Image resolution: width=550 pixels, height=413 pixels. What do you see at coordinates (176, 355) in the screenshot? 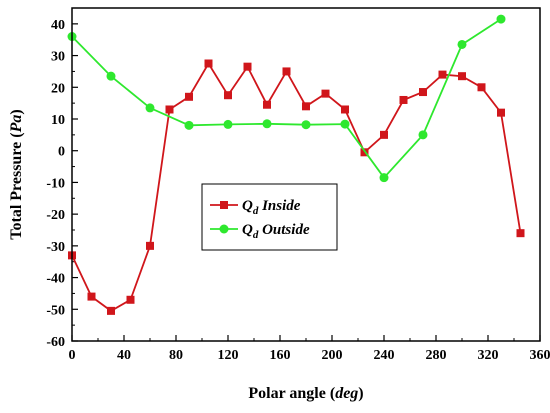
I see `x-tick-label: 80` at bounding box center [176, 355].